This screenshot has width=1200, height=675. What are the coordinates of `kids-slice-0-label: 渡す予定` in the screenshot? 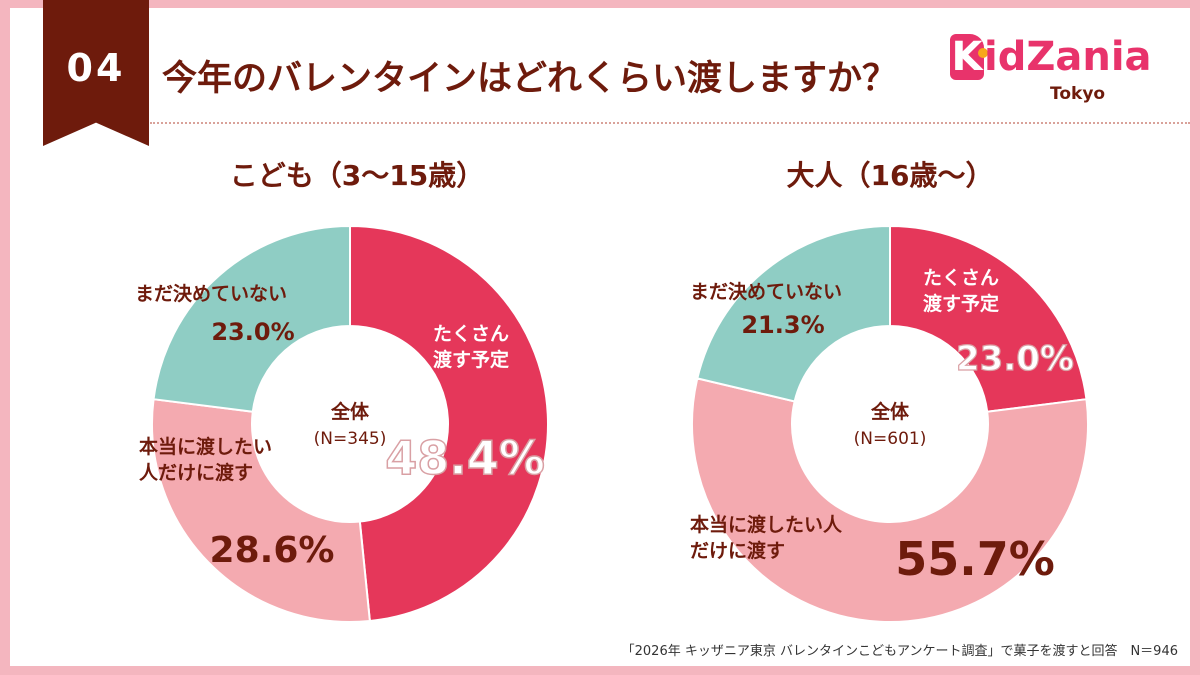 It's located at (471, 359).